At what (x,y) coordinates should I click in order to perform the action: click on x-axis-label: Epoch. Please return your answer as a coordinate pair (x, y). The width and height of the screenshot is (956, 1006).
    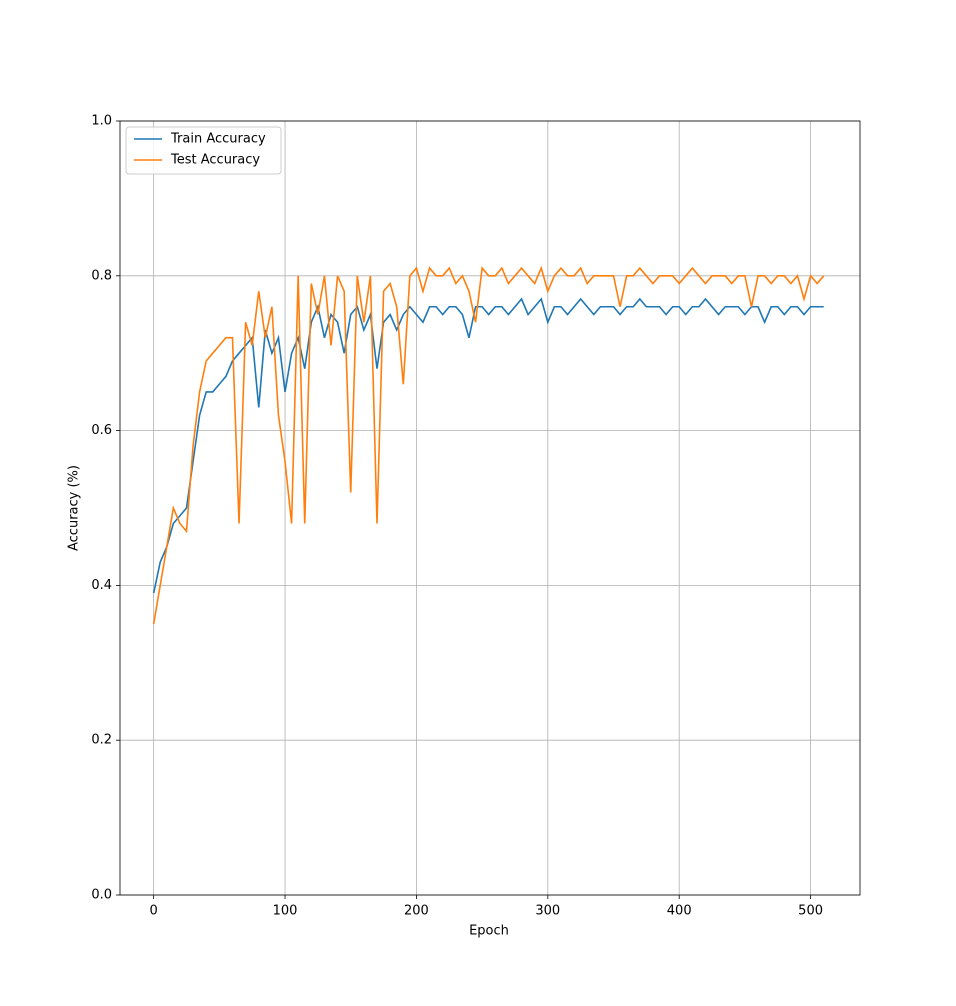
    Looking at the image, I should click on (489, 931).